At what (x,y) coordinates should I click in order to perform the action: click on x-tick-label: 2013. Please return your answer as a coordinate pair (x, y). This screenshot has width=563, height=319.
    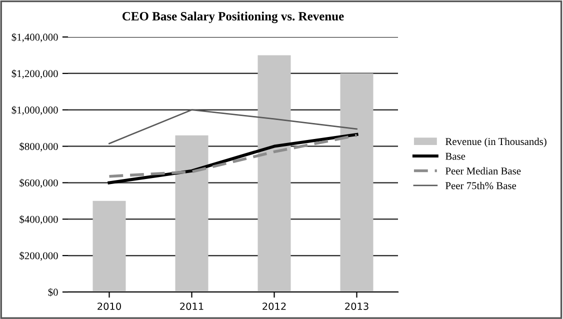
    Looking at the image, I should click on (356, 306).